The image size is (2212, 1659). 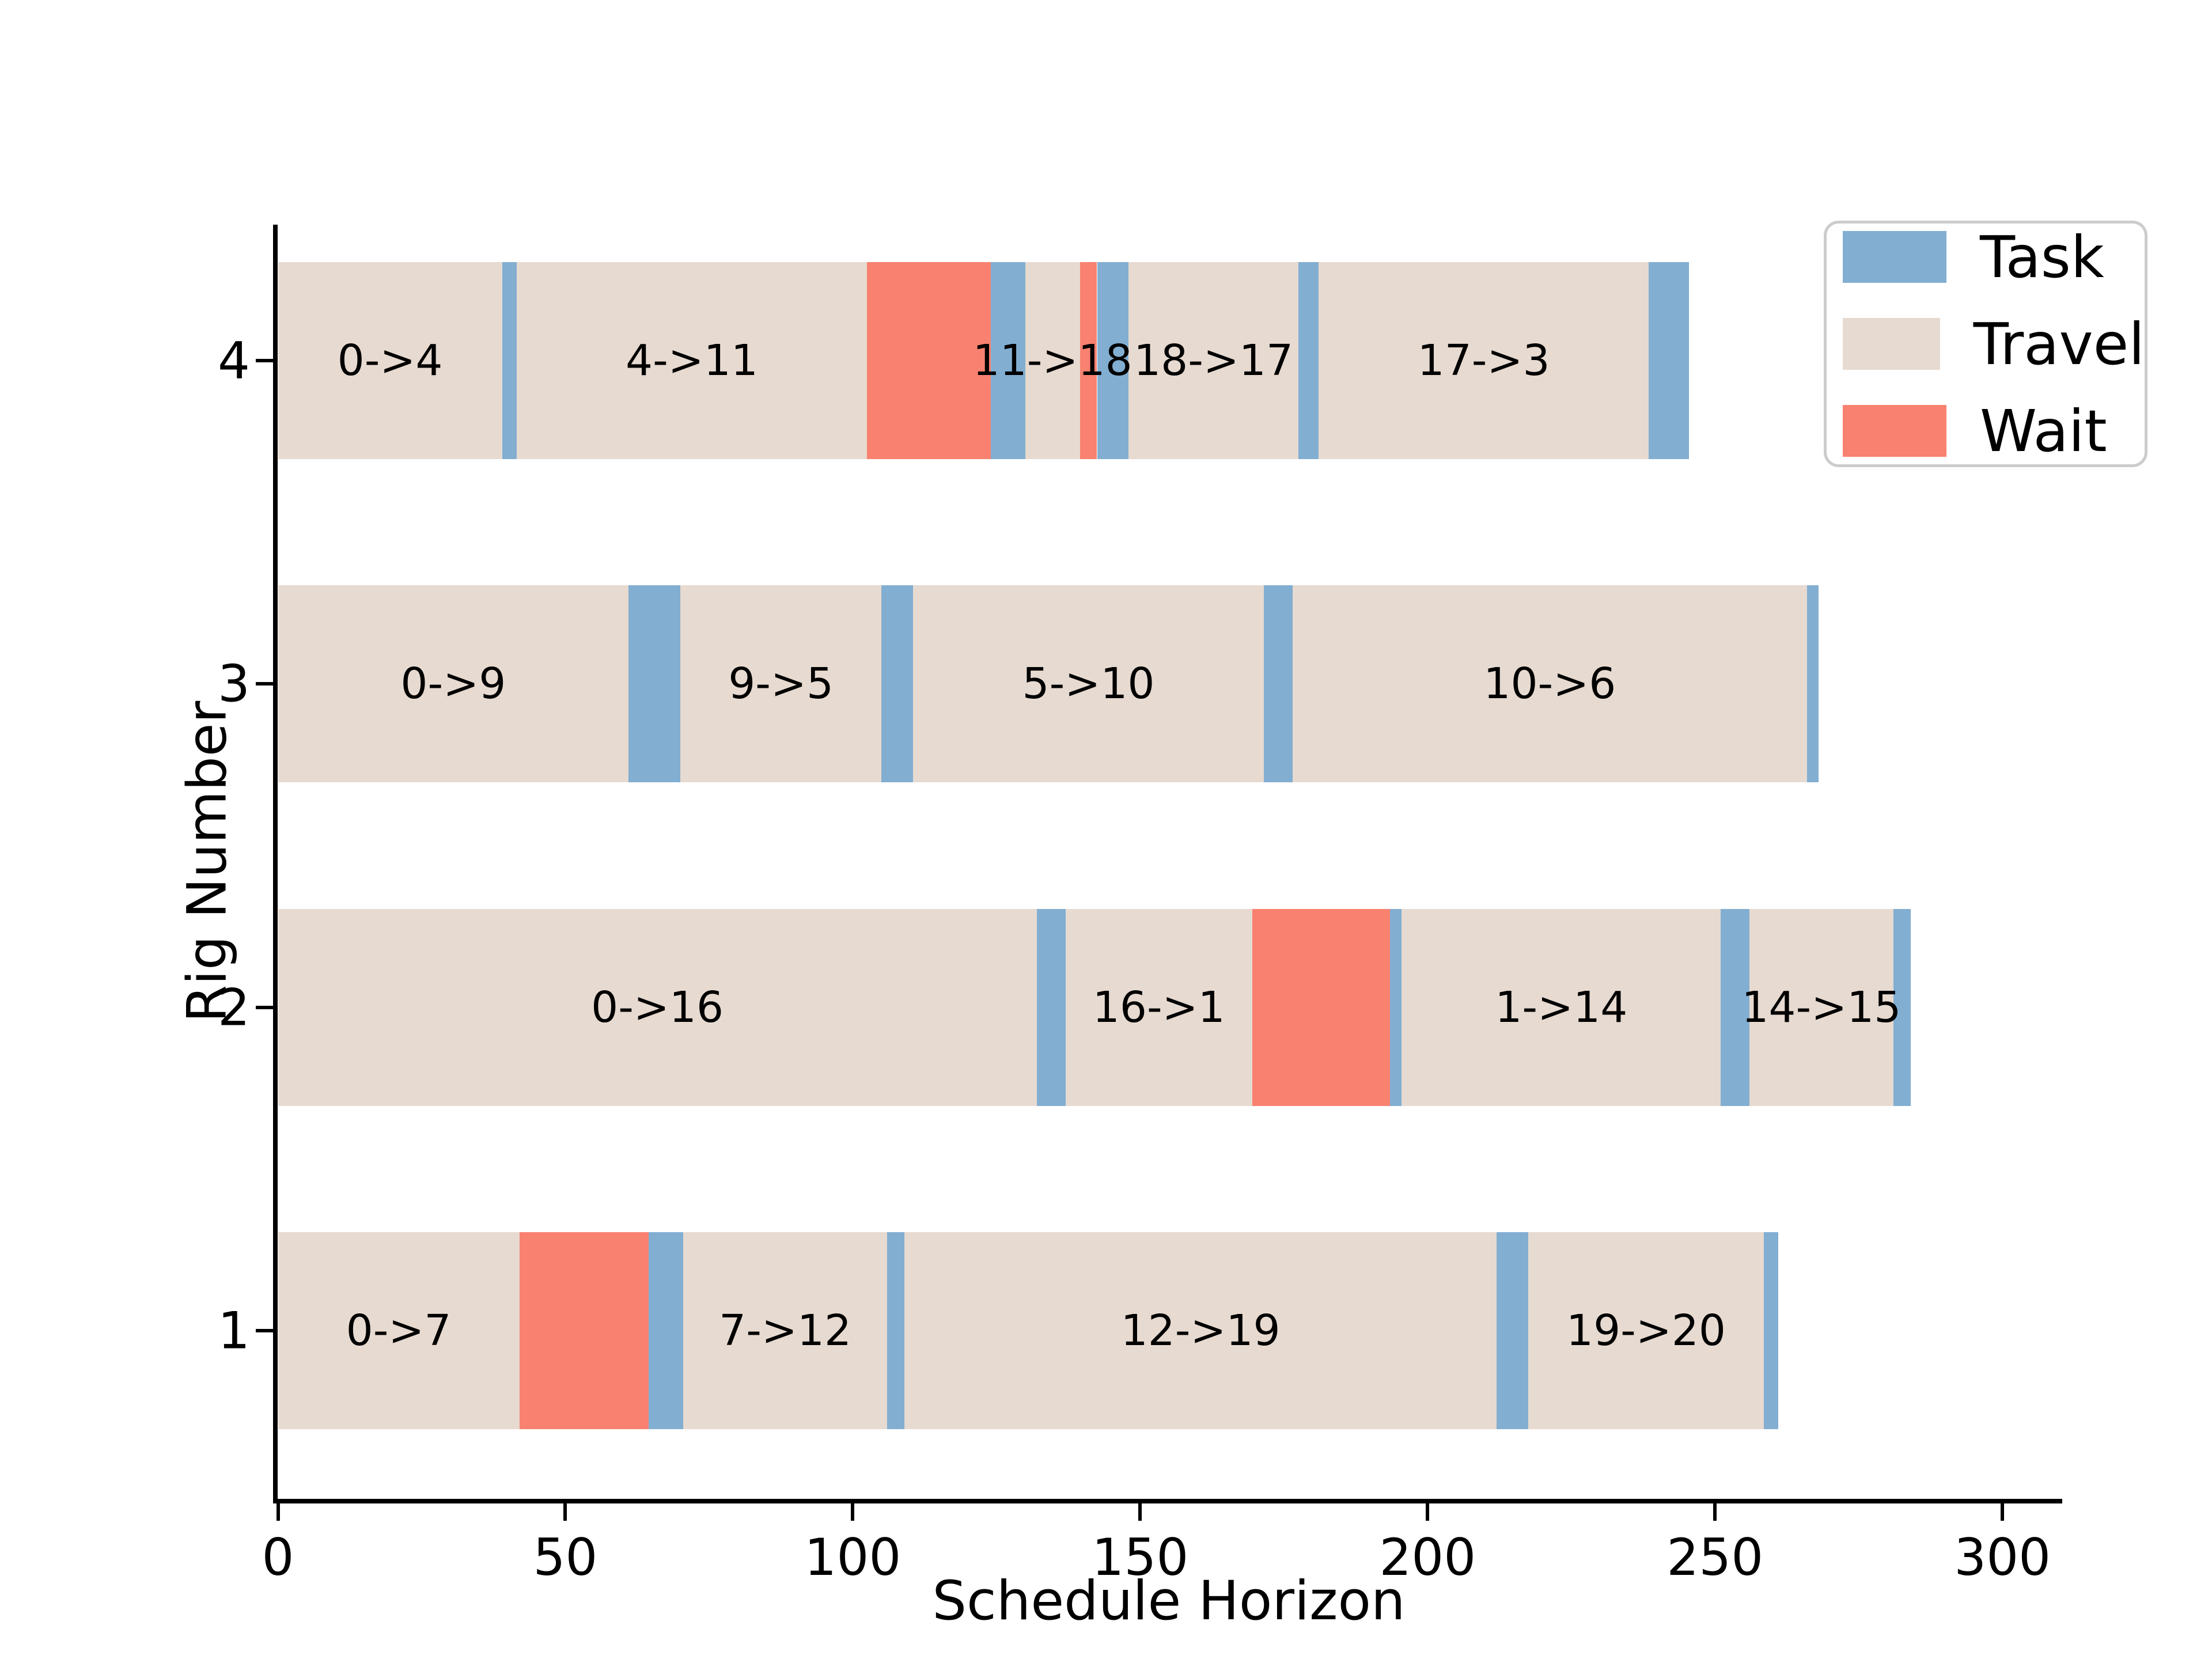 I want to click on legend-swatch-task, so click(x=1894, y=257).